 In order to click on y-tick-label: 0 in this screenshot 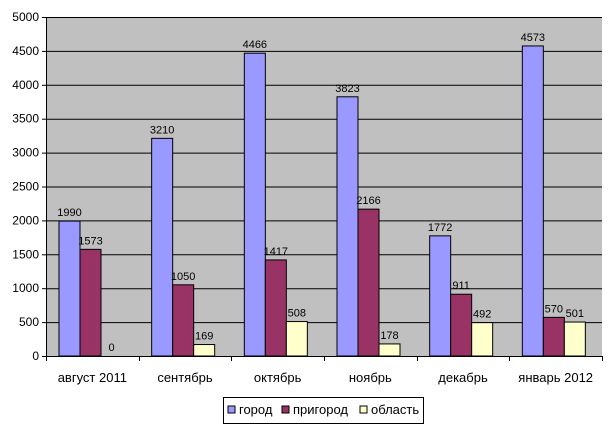, I will do `click(35, 356)`.